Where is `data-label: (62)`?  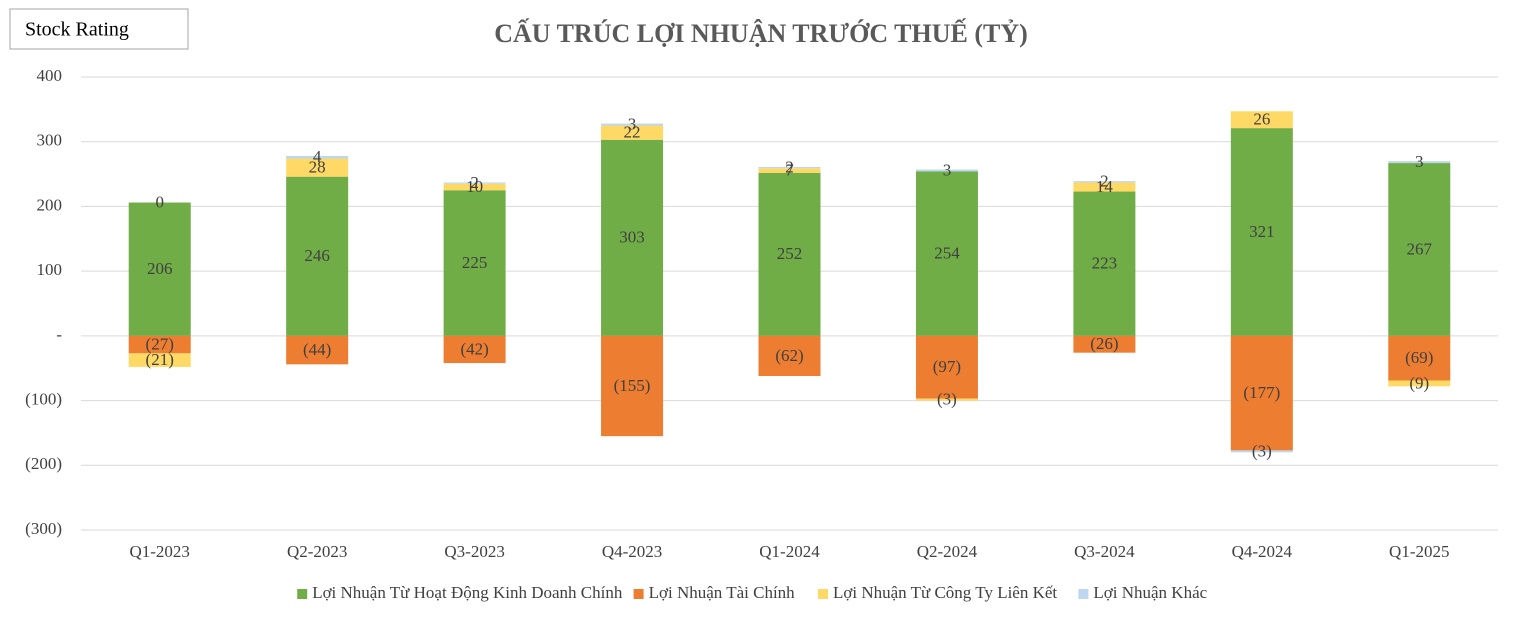 data-label: (62) is located at coordinates (789, 355).